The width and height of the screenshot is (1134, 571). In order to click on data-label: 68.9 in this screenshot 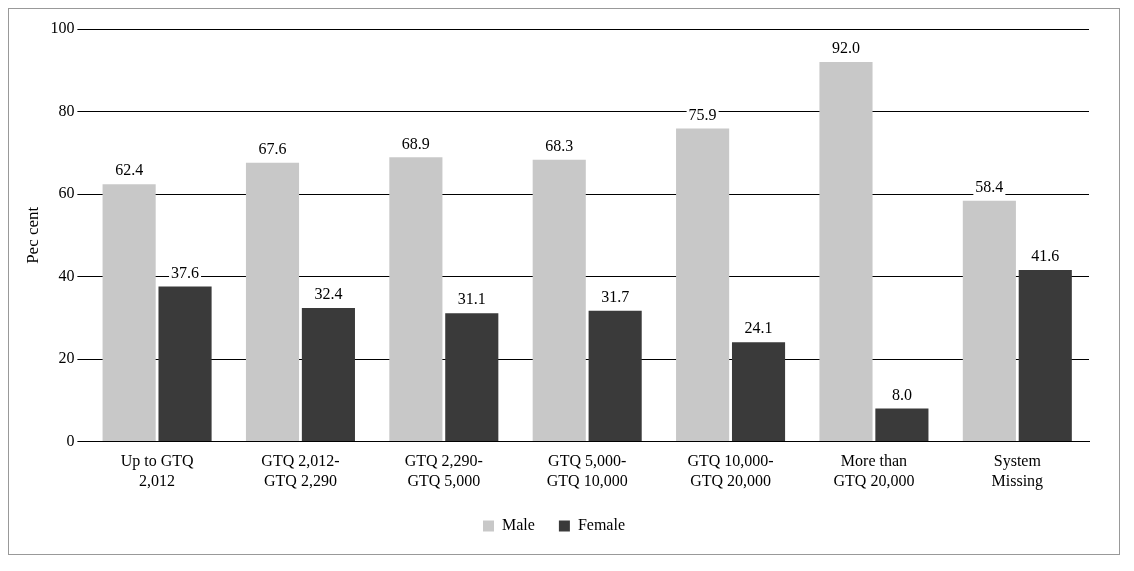, I will do `click(415, 143)`.